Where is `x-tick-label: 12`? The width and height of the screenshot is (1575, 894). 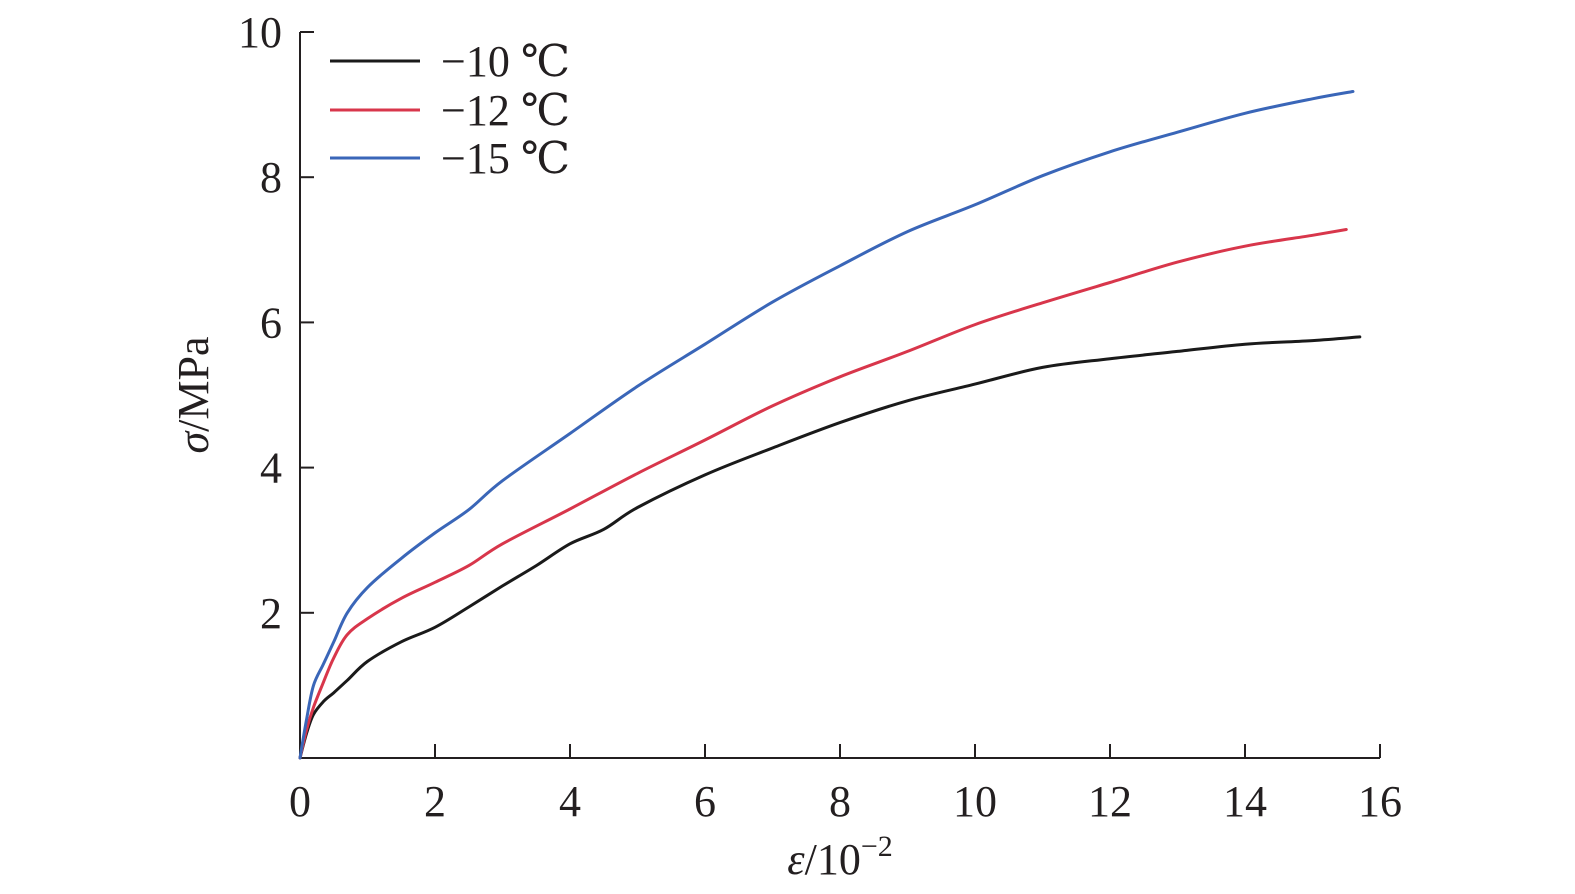 x-tick-label: 12 is located at coordinates (1110, 801).